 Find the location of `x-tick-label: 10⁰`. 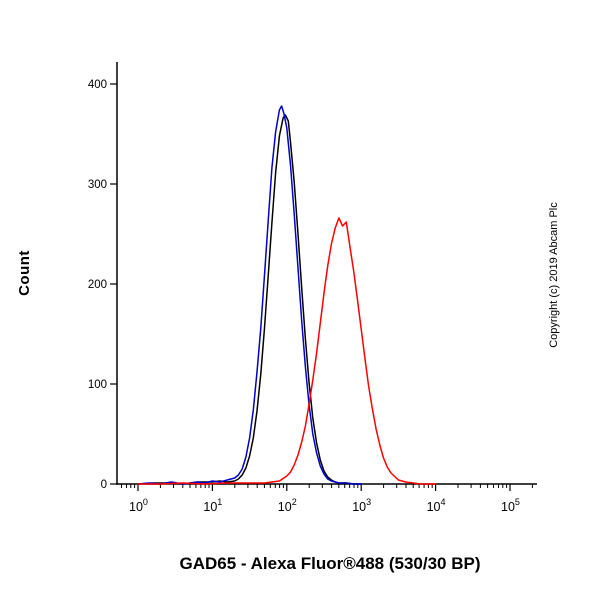

x-tick-label: 10⁰ is located at coordinates (138, 505).